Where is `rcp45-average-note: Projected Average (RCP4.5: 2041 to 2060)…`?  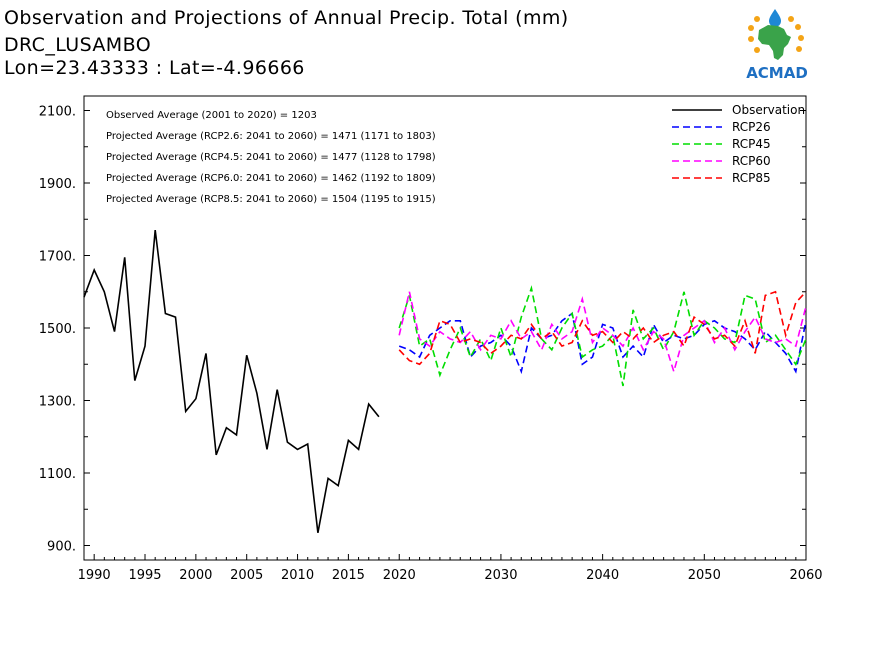
rcp45-average-note: Projected Average (RCP4.5: 2041 to 2060)… is located at coordinates (271, 157).